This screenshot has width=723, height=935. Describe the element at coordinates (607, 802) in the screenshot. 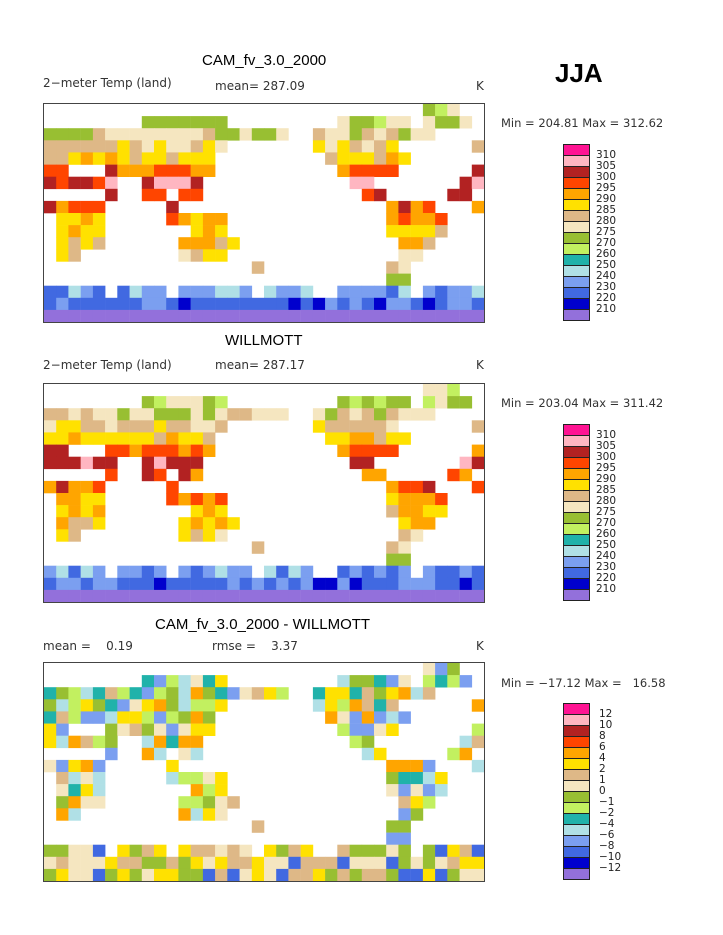

I see `legend-level-label: −1` at that location.